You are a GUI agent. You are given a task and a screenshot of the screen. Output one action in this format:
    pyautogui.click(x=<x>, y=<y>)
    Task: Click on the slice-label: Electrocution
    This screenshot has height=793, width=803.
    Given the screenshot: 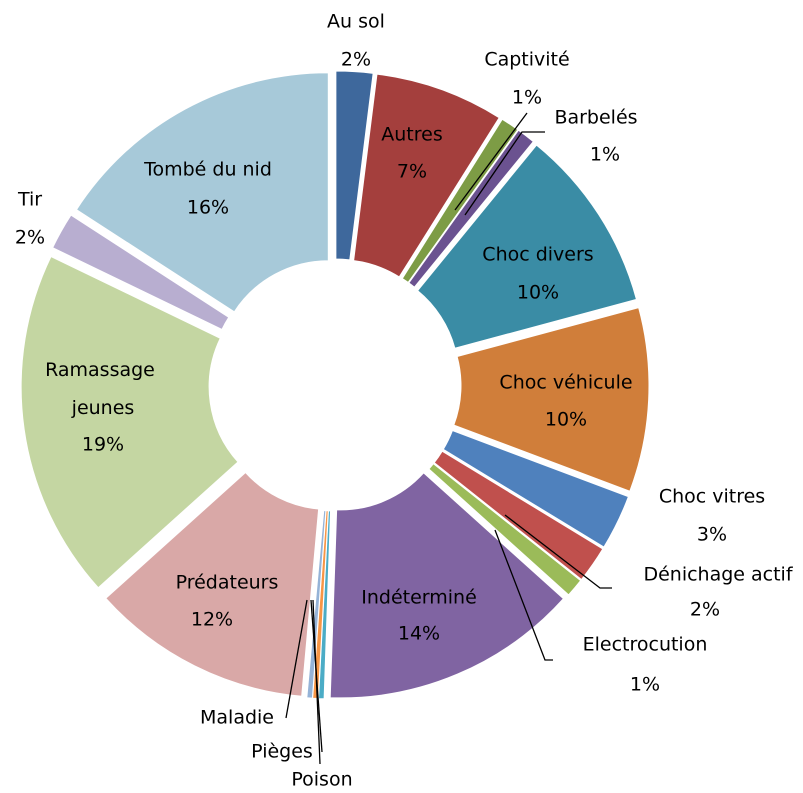 What is the action you would take?
    pyautogui.click(x=645, y=645)
    